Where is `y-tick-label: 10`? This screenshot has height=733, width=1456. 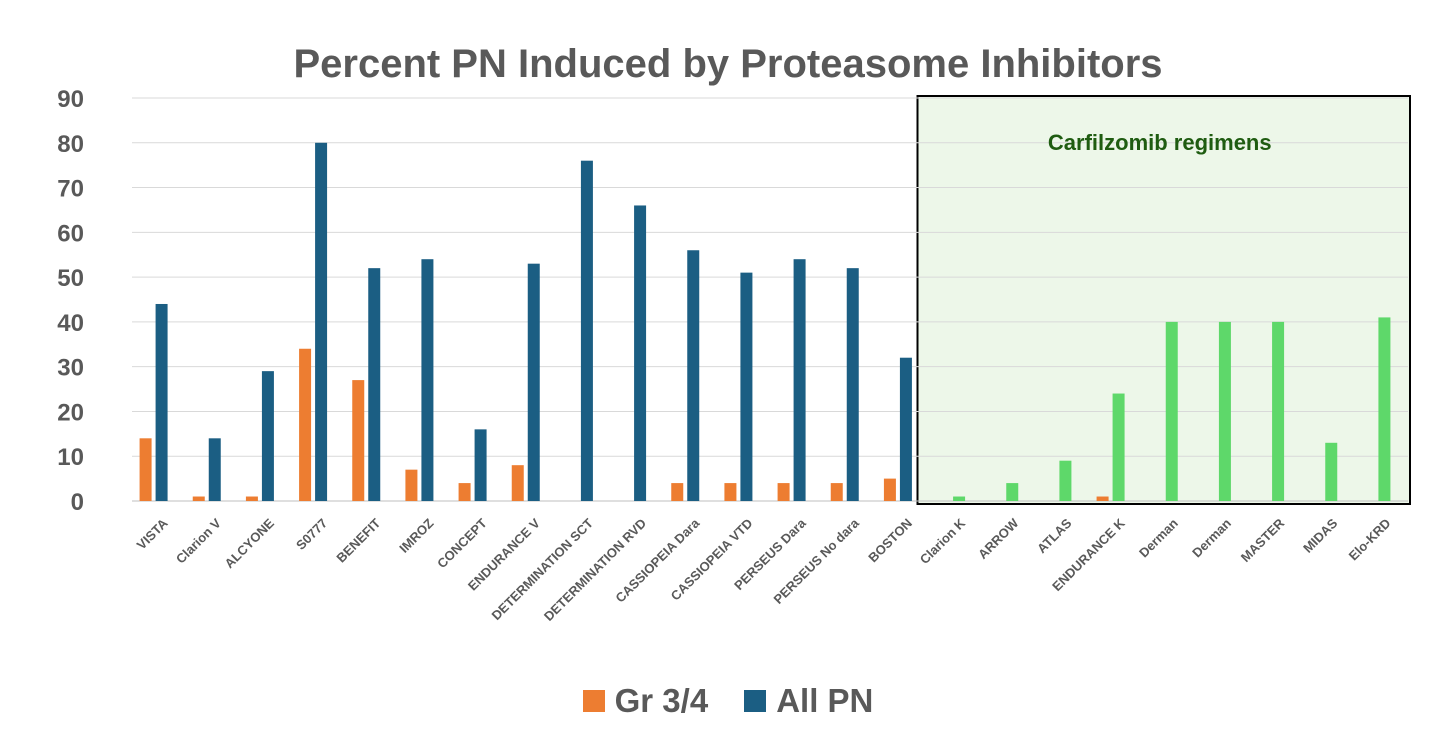 y-tick-label: 10 is located at coordinates (70, 457).